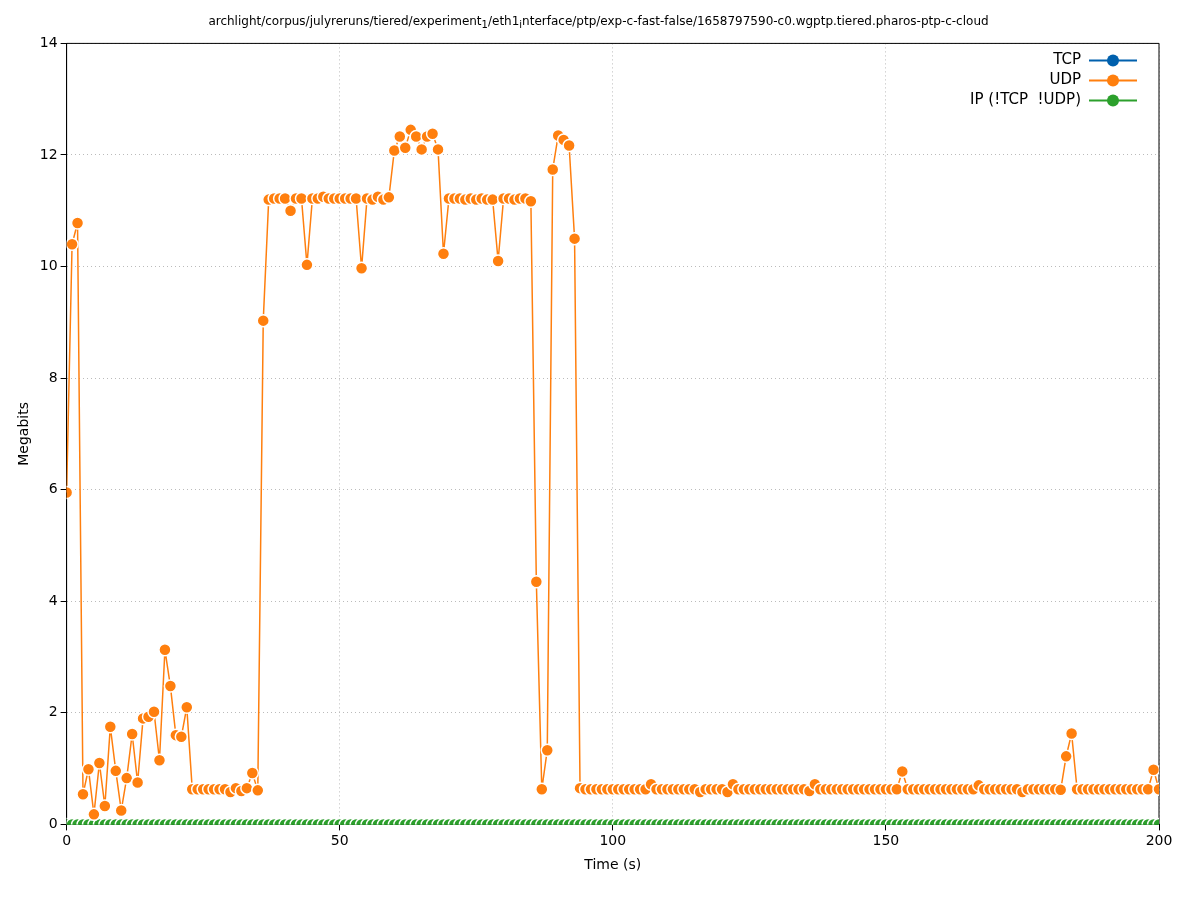  Describe the element at coordinates (53, 823) in the screenshot. I see `y-tick-label: 0` at that location.